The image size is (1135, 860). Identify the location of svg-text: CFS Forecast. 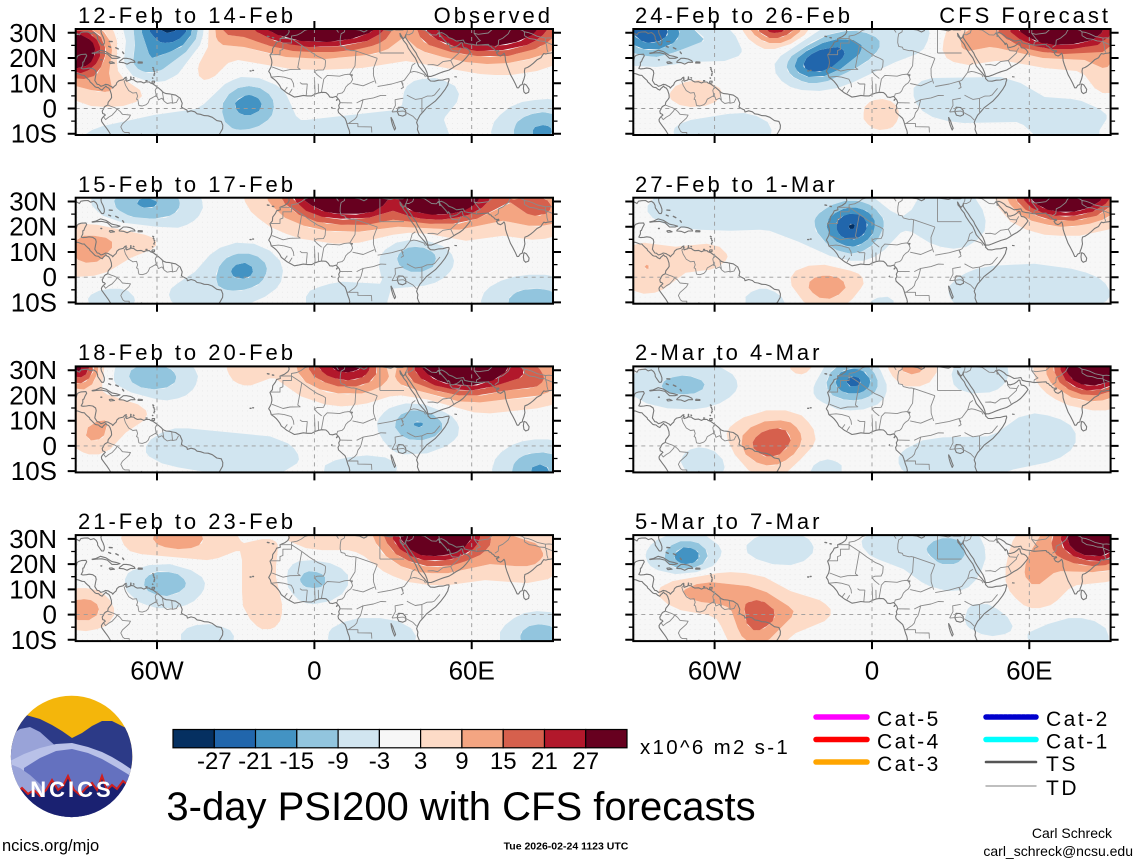
(1025, 15).